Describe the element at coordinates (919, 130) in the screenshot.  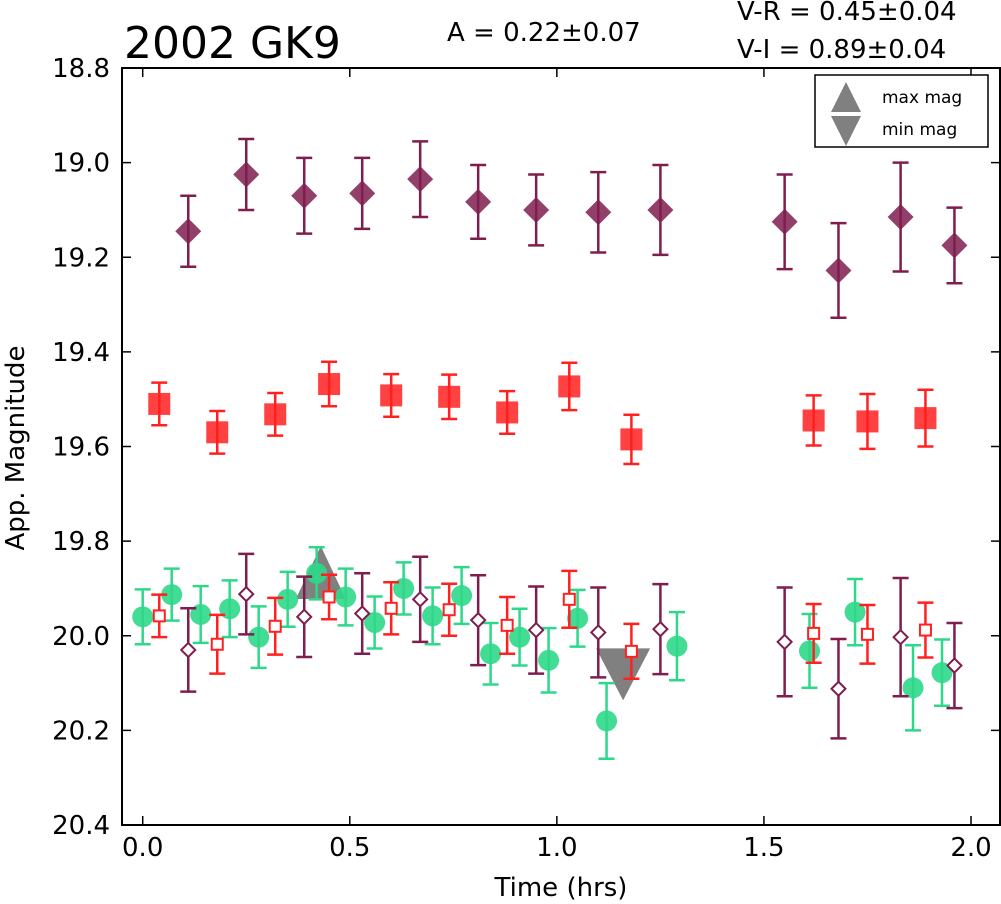
I see `legend-min-mag-label: min mag` at that location.